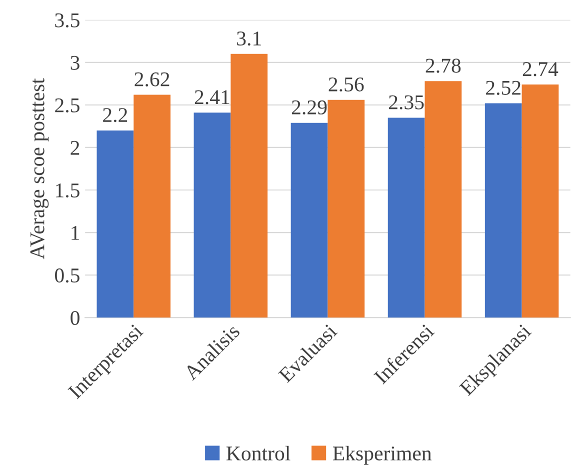 This screenshot has width=579, height=474. What do you see at coordinates (249, 39) in the screenshot?
I see `data-label: 3.1` at bounding box center [249, 39].